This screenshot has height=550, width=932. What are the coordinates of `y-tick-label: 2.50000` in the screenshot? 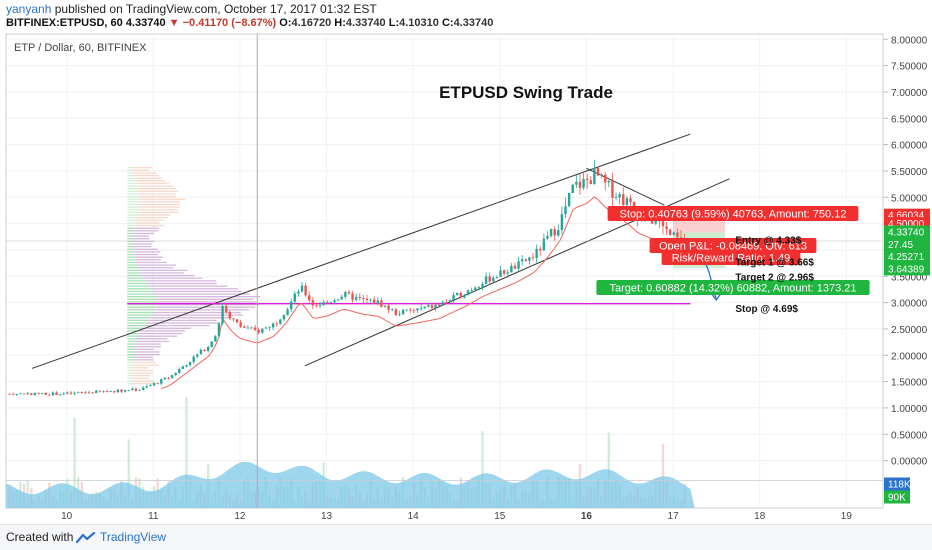 It's located at (909, 330).